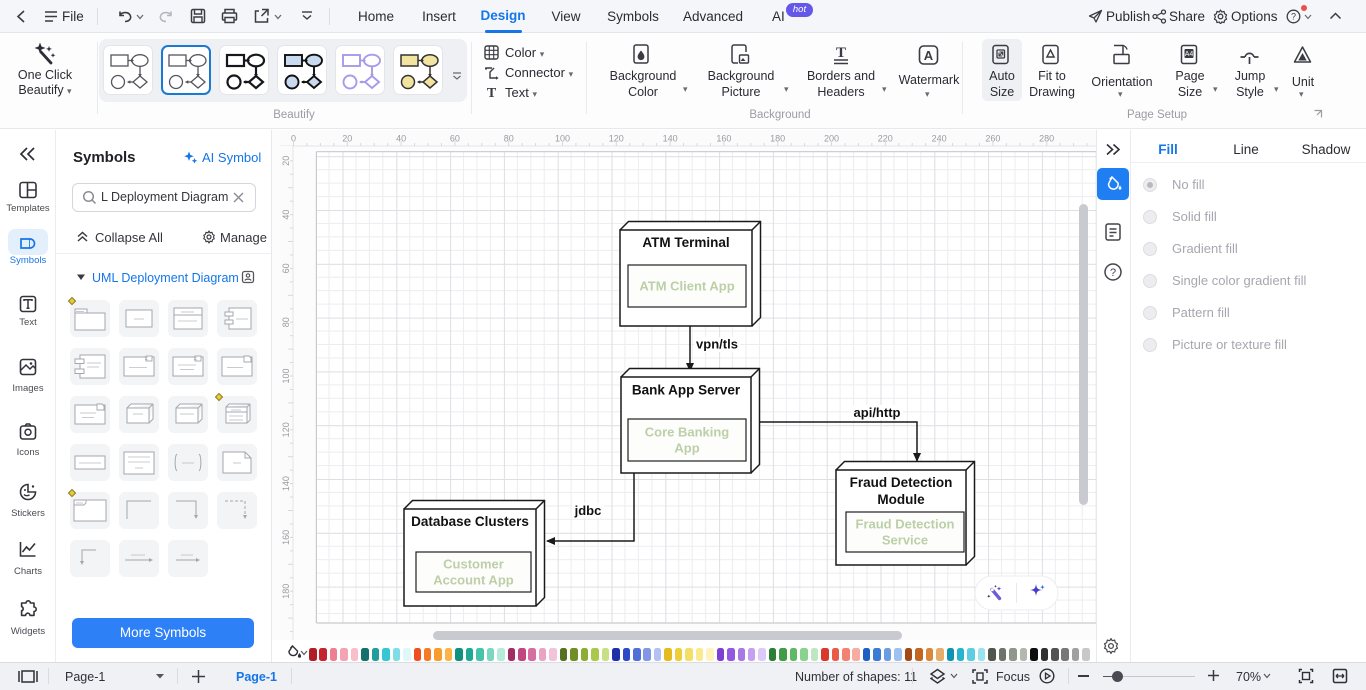 The width and height of the screenshot is (1366, 690). I want to click on svg-text: jdbc, so click(588, 510).